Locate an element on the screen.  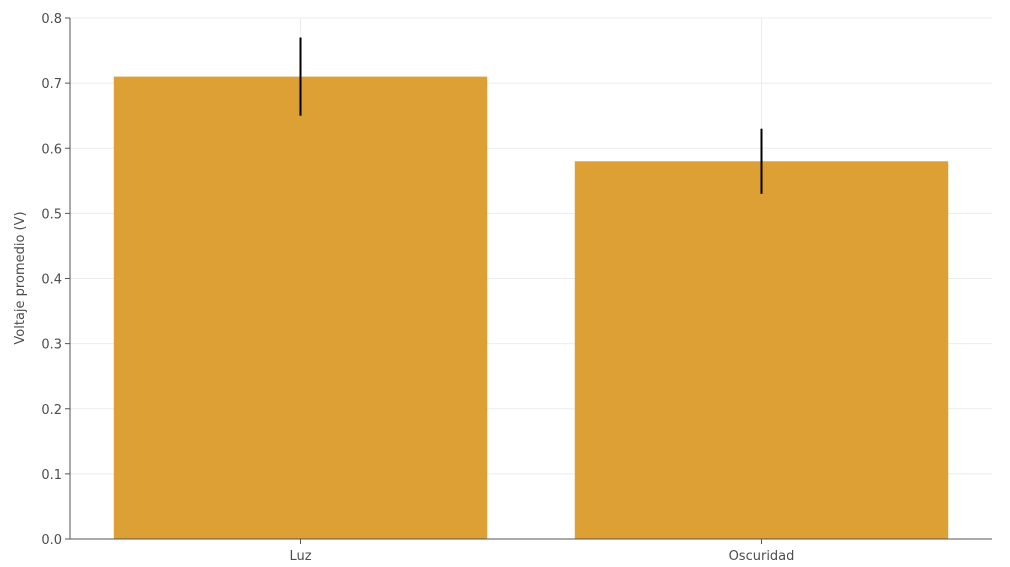
x-tick-label: Luz is located at coordinates (300, 556).